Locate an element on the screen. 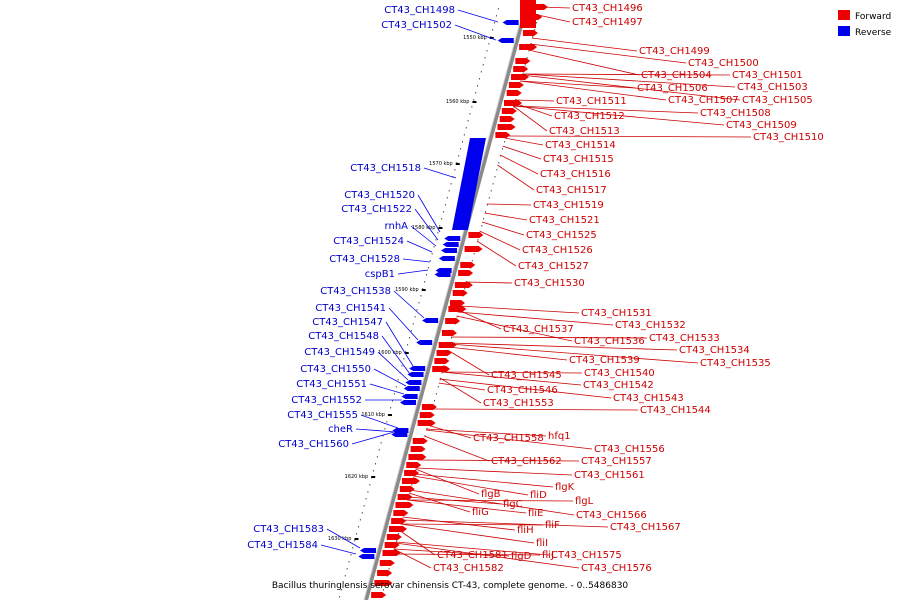 The image size is (900, 600). reverse-gene-label: CT43_CH1549 is located at coordinates (339, 352).